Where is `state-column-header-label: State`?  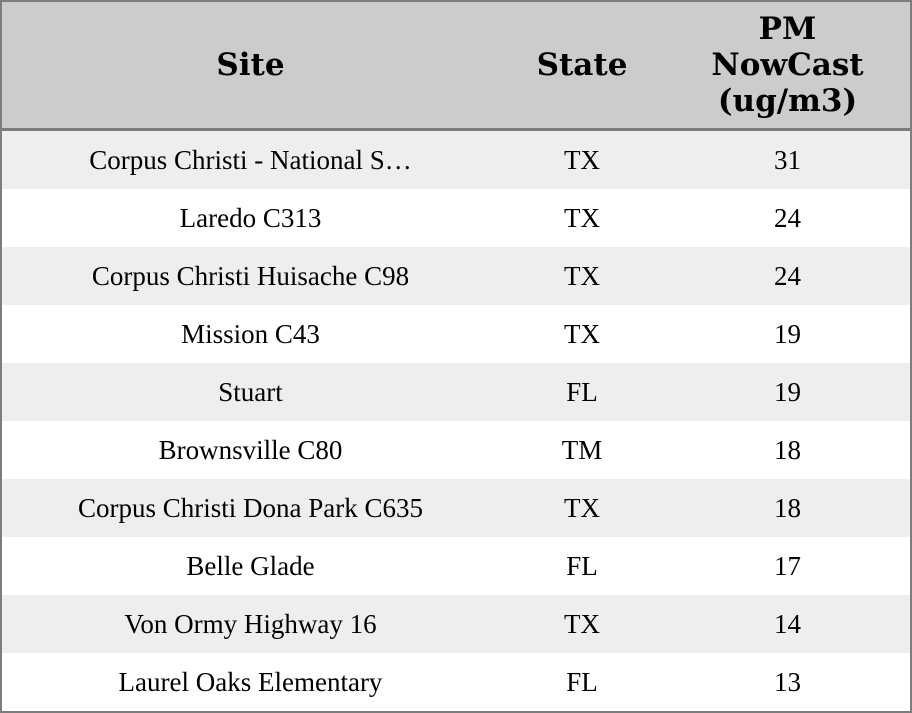 state-column-header-label: State is located at coordinates (582, 64).